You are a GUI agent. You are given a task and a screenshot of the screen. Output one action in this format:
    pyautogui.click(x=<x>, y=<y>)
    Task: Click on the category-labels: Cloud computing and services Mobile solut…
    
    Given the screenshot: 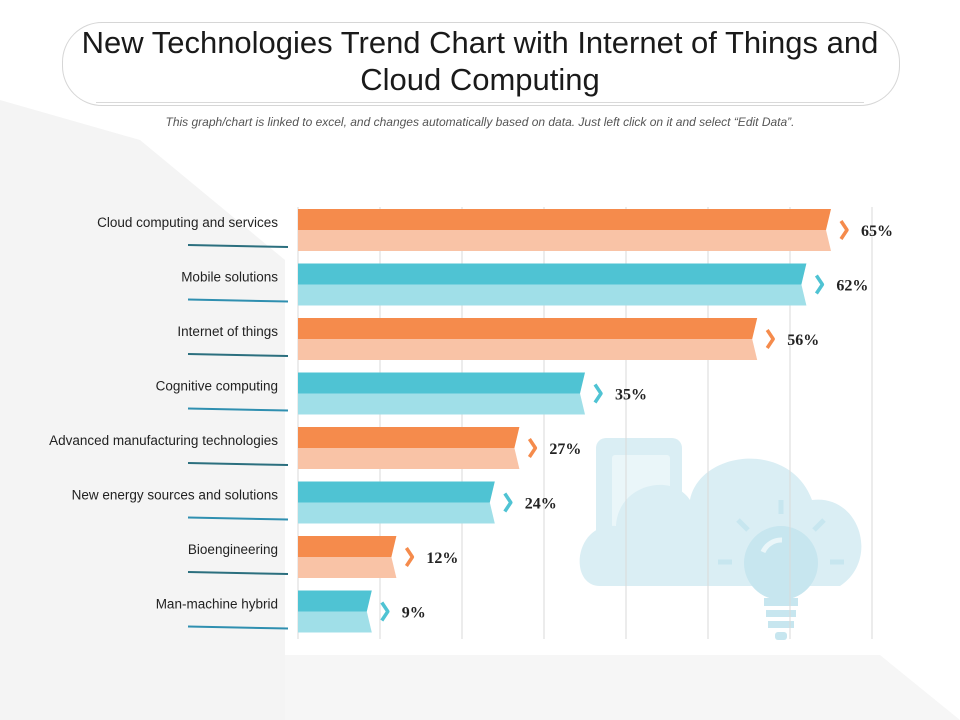 What is the action you would take?
    pyautogui.click(x=169, y=422)
    